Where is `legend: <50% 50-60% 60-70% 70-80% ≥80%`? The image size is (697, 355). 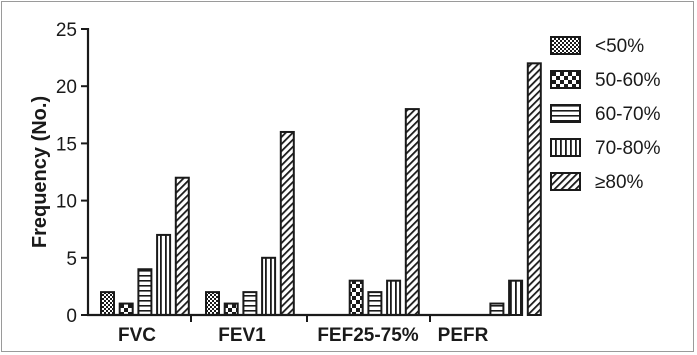 legend: <50% 50-60% 60-70% 70-80% ≥80% is located at coordinates (605, 114).